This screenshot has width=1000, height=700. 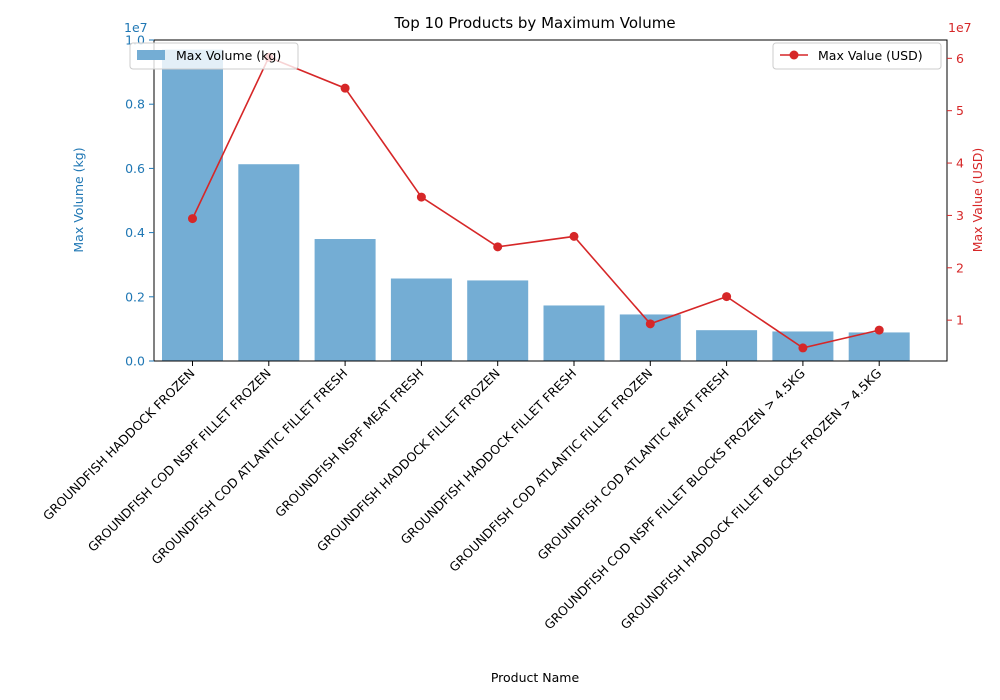 I want to click on right-tick-label: 1, so click(x=960, y=320).